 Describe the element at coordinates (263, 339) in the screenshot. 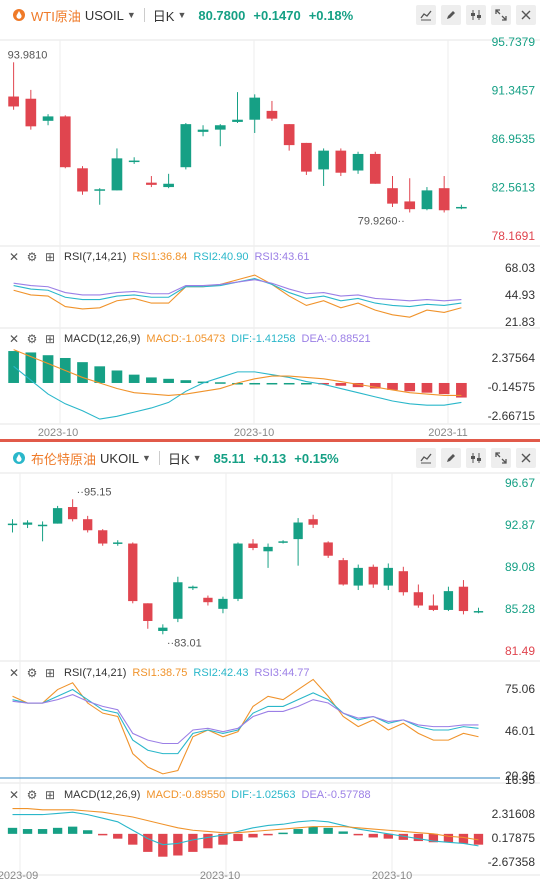

I see `dif-value: DIF:-1.41258` at that location.